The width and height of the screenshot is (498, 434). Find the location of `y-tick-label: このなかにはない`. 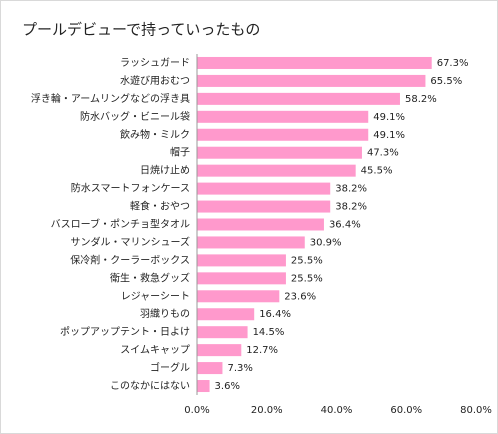

y-tick-label: このなかにはない is located at coordinates (150, 386).